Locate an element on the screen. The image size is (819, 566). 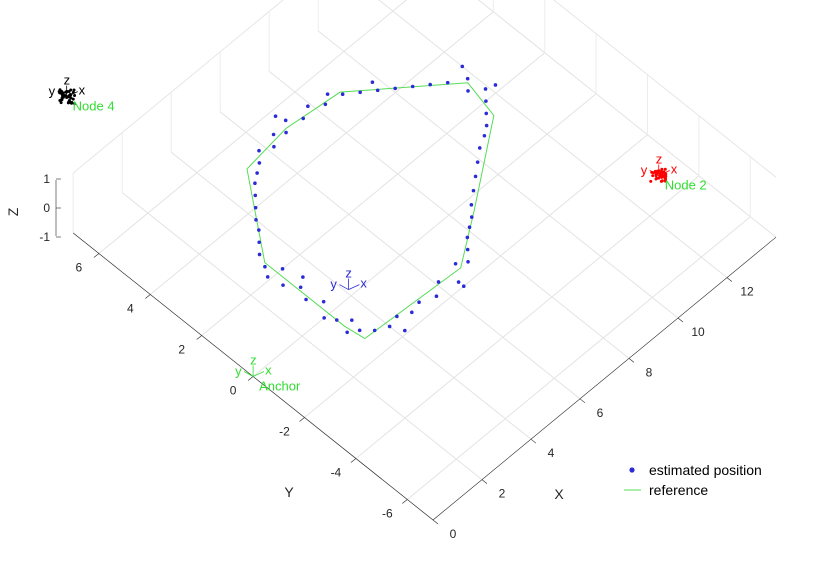
x-tick-label: 2 is located at coordinates (502, 494).